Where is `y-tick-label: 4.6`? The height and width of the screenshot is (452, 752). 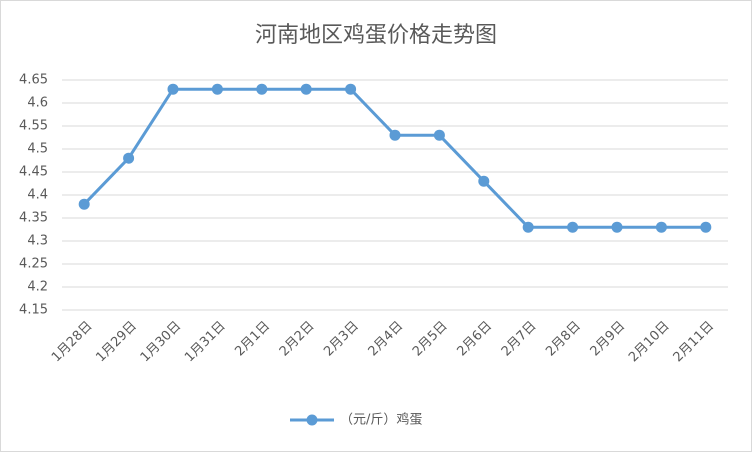 y-tick-label: 4.6 is located at coordinates (37, 103).